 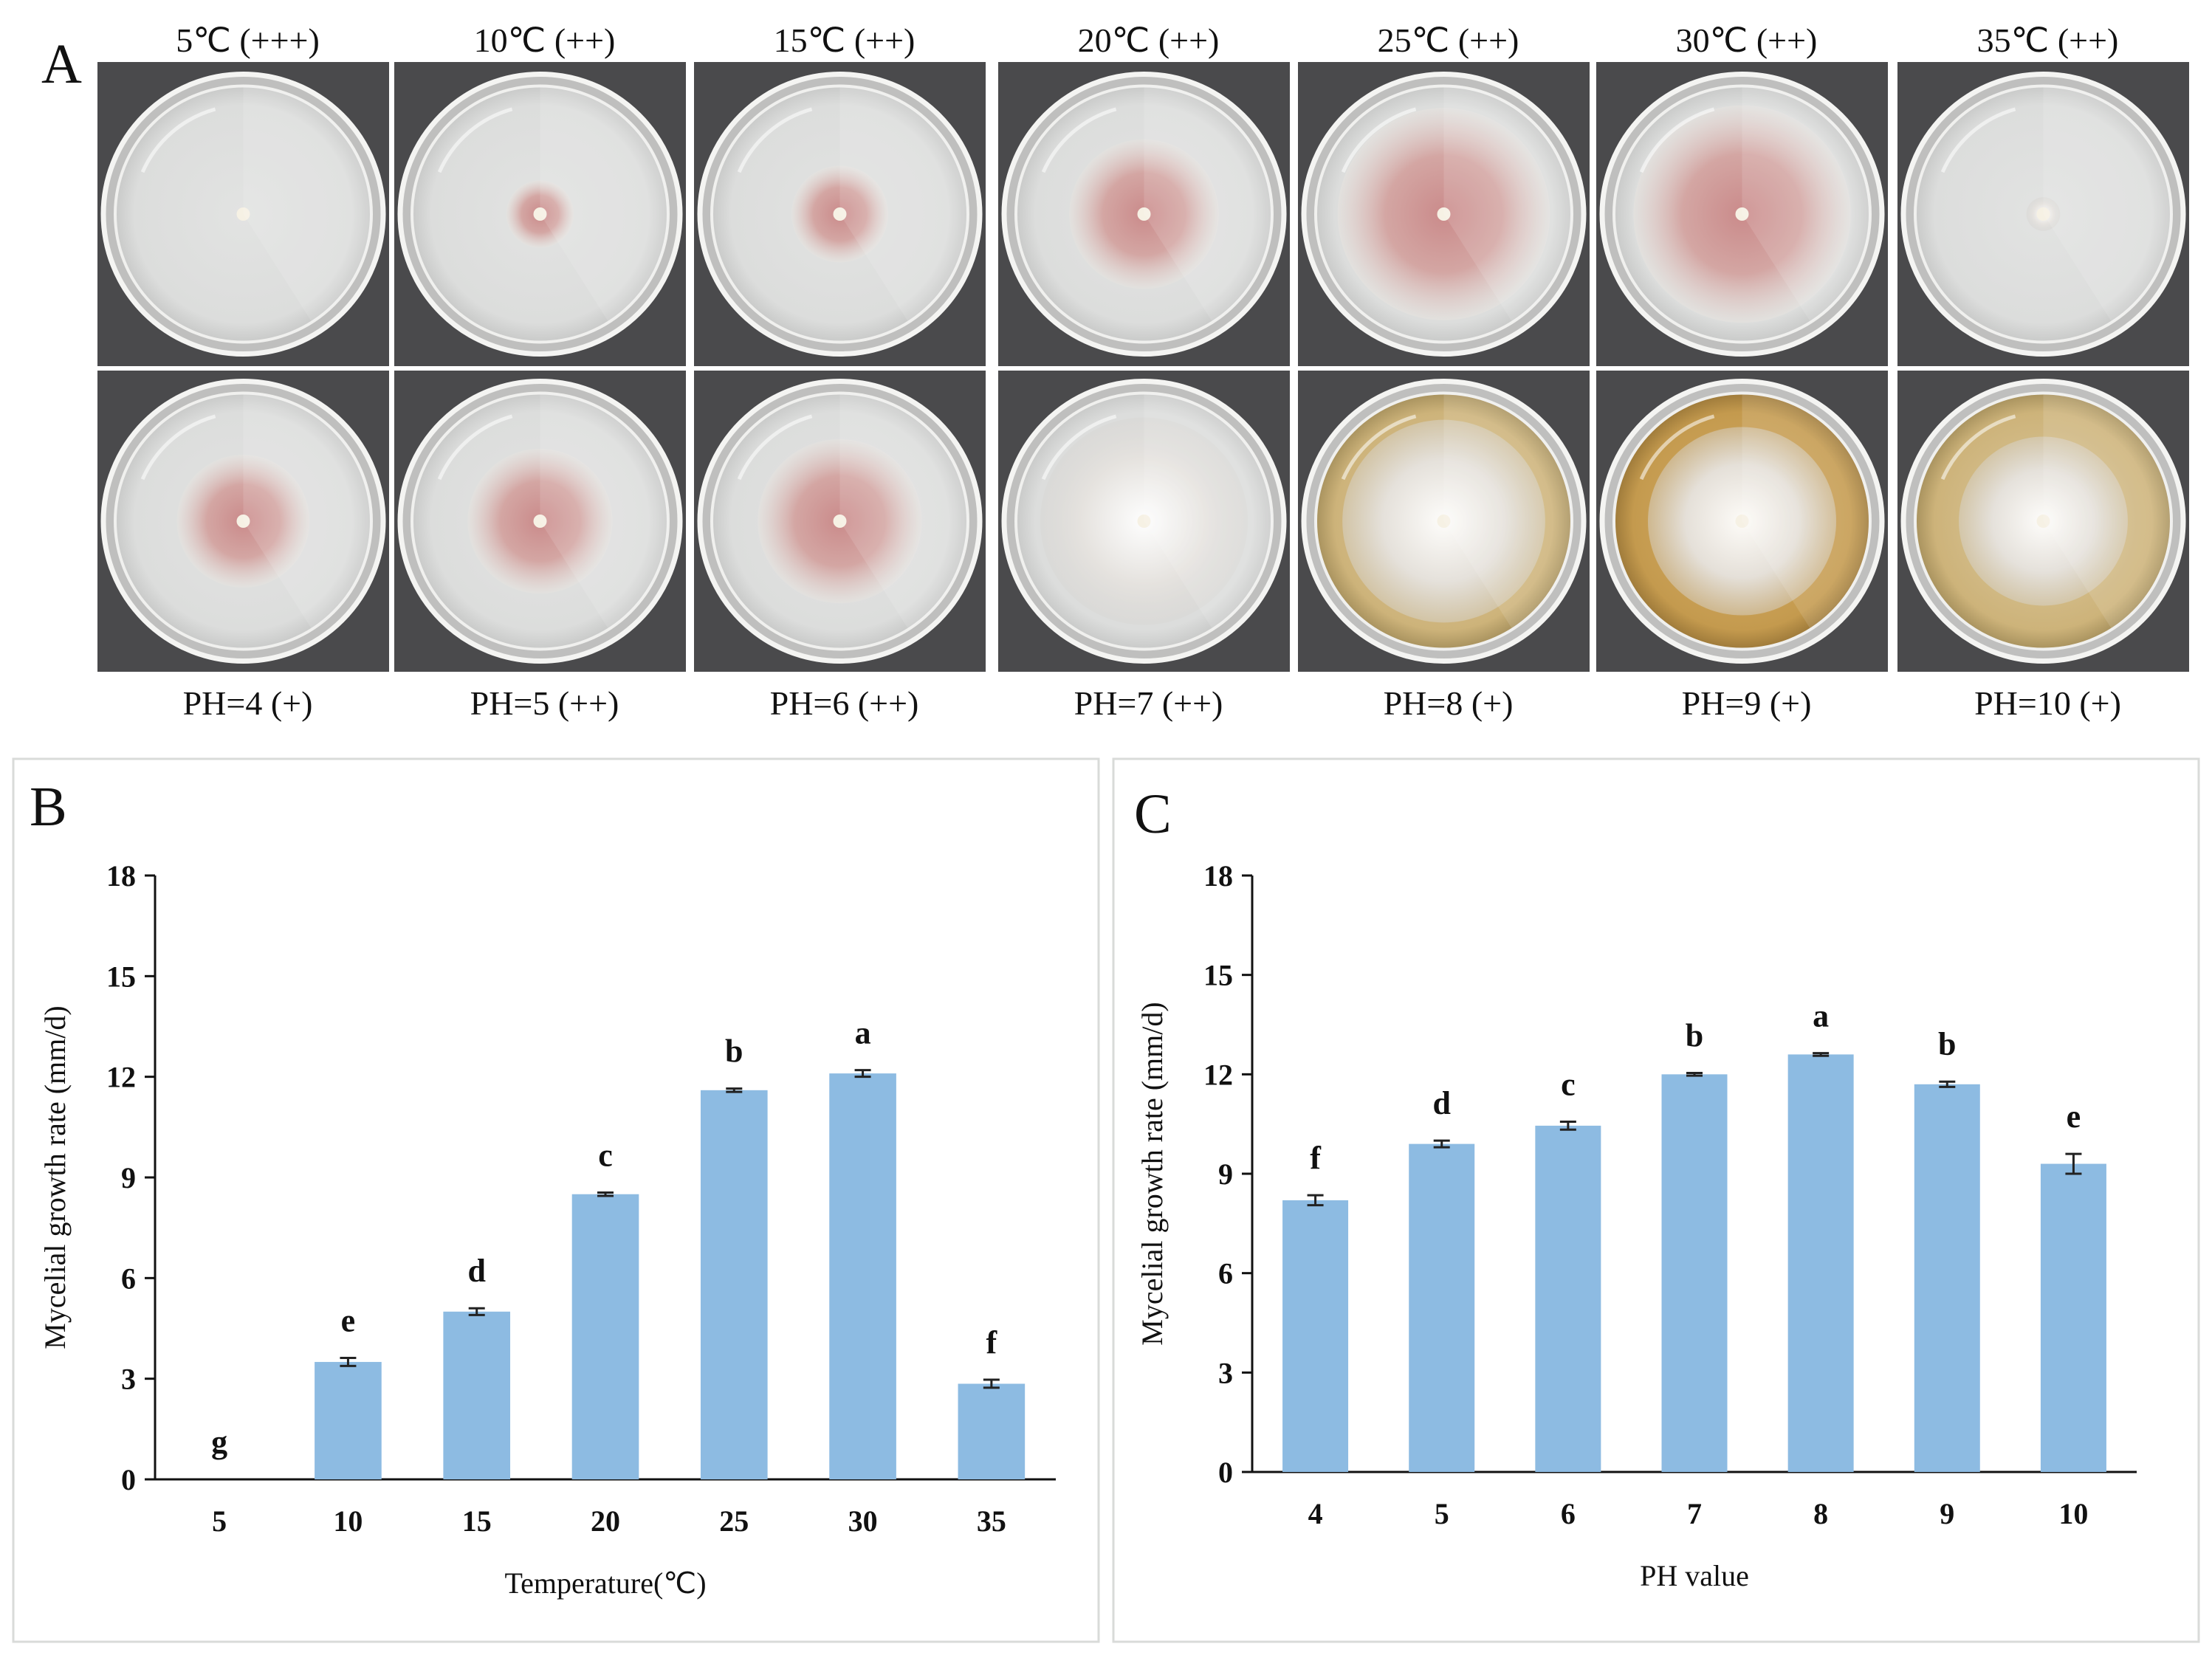 I want to click on panel-c-letter: C, so click(x=1153, y=814).